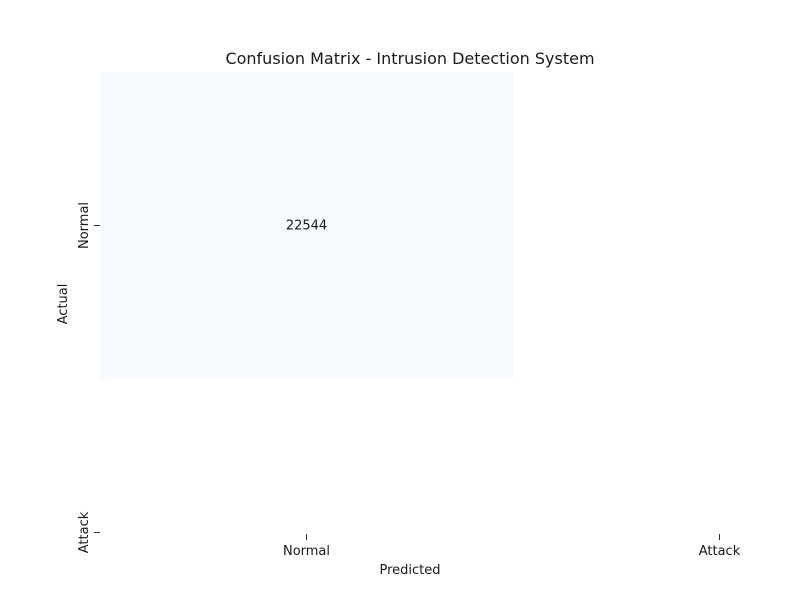  Describe the element at coordinates (84, 225) in the screenshot. I see `y-tick-label-normal: Normal` at that location.